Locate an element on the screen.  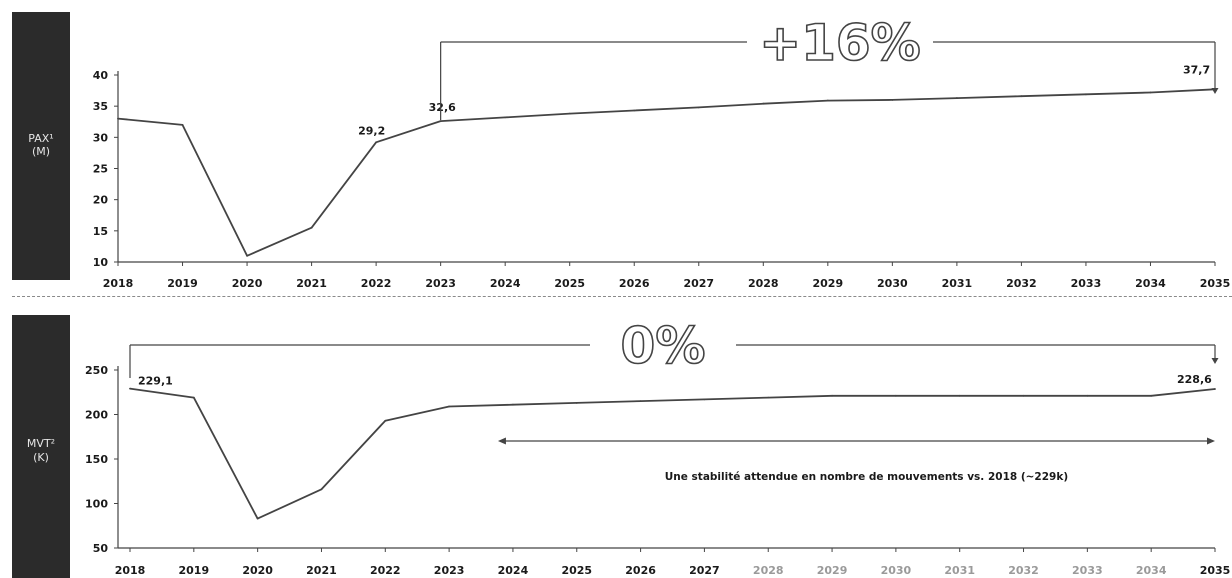
mvt-data-label: 228,6 is located at coordinates (1194, 379).